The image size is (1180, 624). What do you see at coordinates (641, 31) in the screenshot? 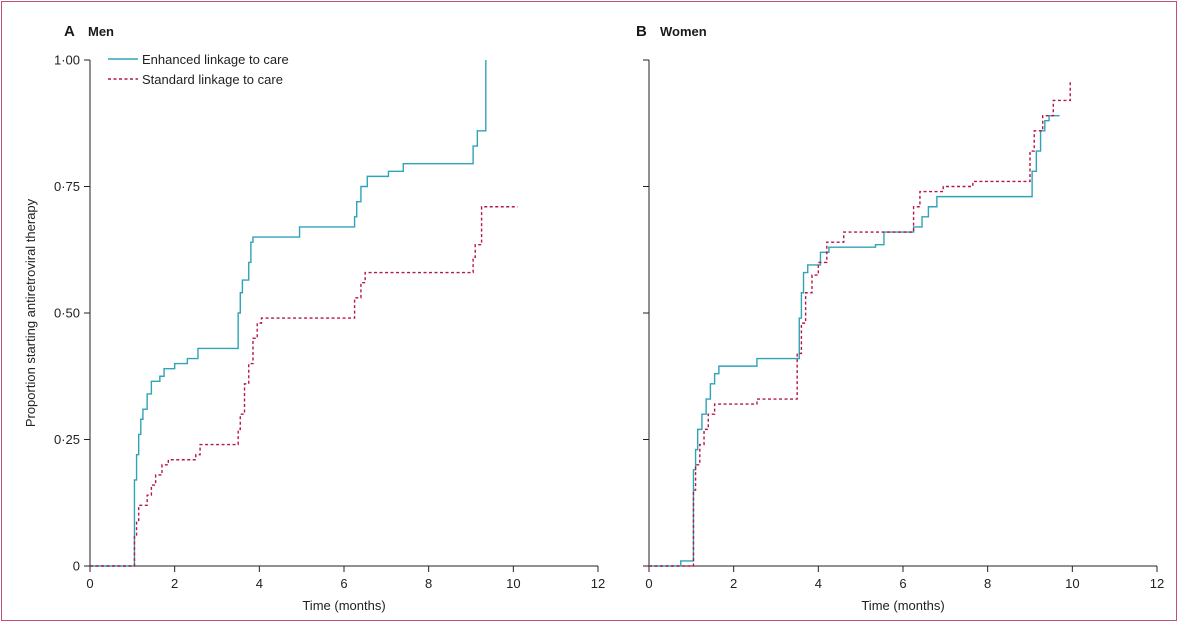
I see `panel-b-letter: B` at bounding box center [641, 31].